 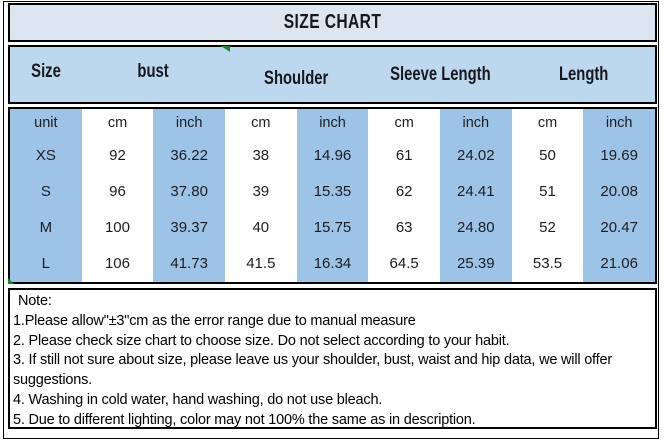 I want to click on measurement-cell: 96, so click(x=117, y=191).